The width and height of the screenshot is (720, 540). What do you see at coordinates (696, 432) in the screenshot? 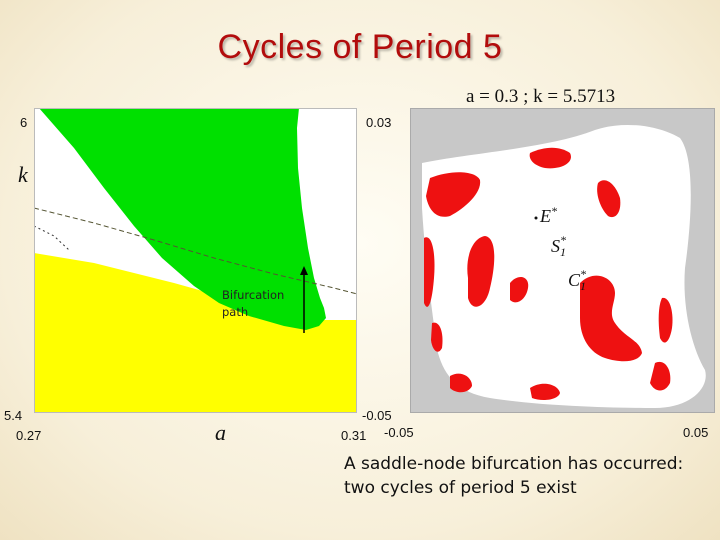
I see `right-x-max-tick: 0.05` at bounding box center [696, 432].